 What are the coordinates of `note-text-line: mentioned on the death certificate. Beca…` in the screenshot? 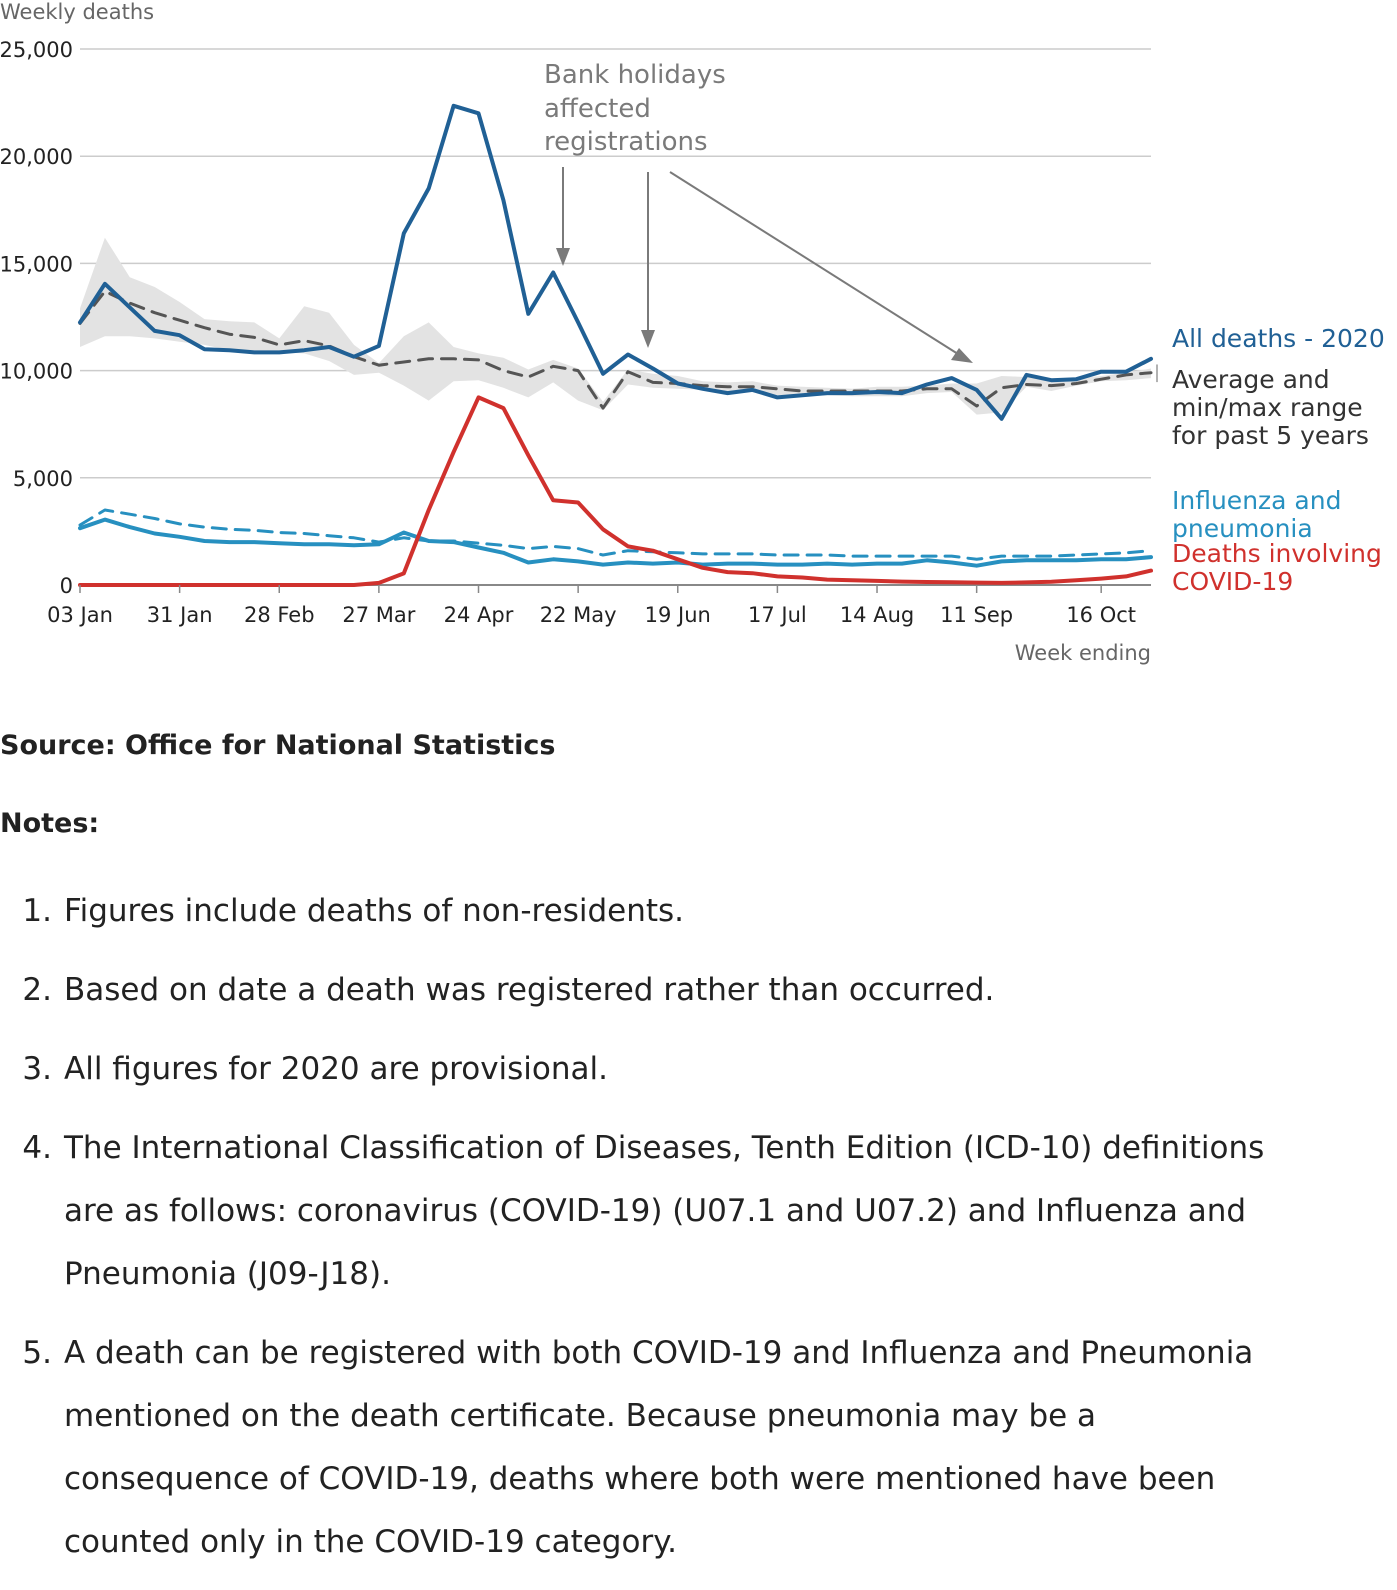 It's located at (580, 1416).